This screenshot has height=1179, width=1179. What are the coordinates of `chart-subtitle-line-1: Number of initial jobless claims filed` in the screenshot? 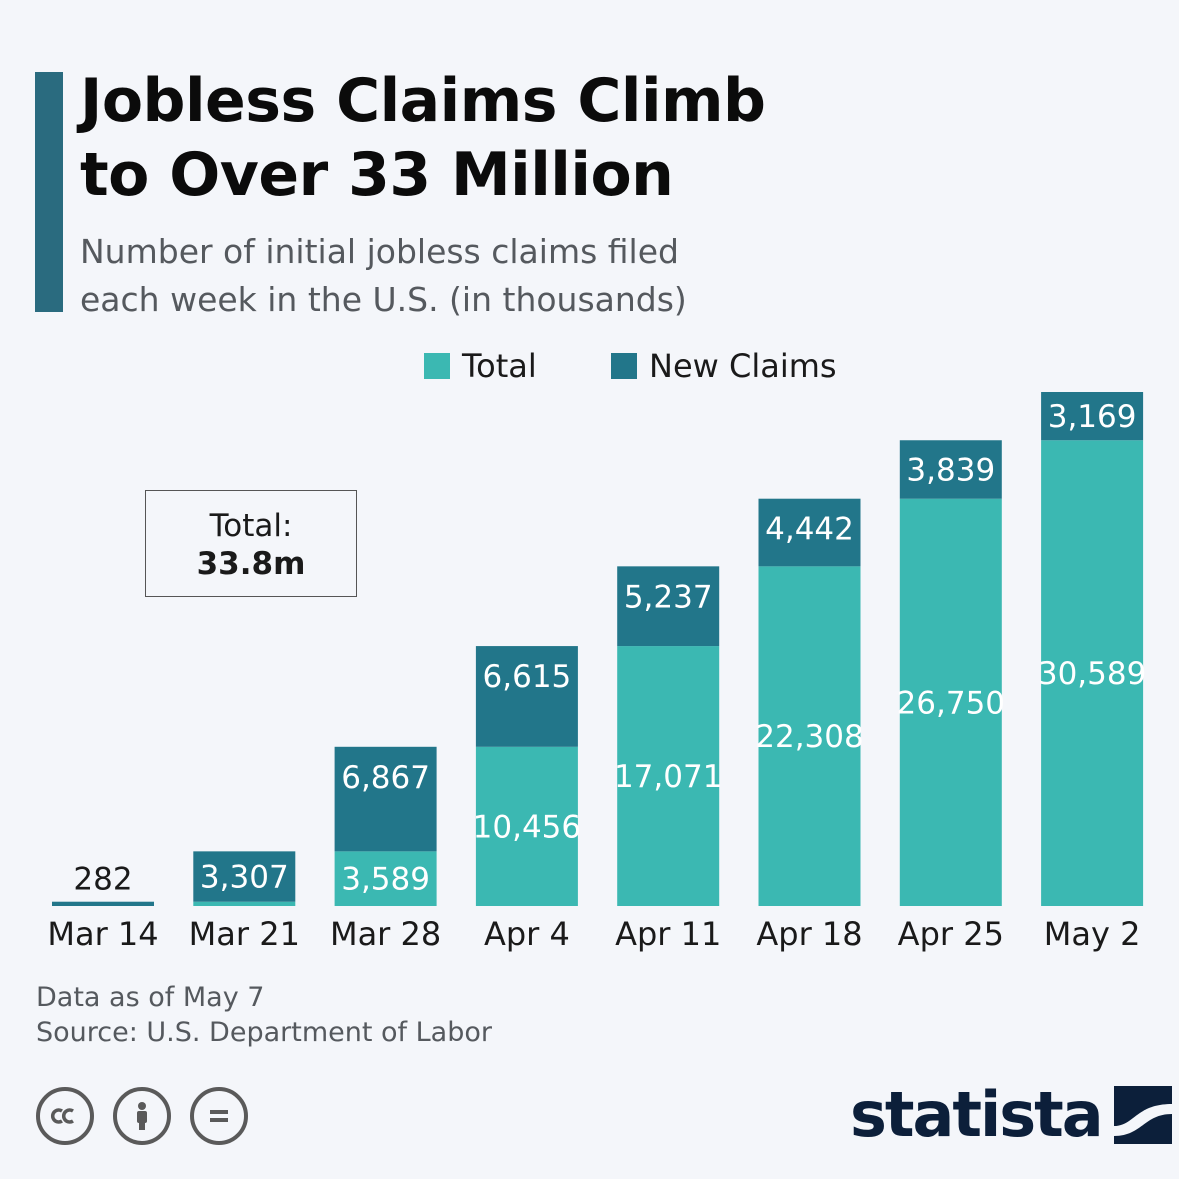 It's located at (379, 251).